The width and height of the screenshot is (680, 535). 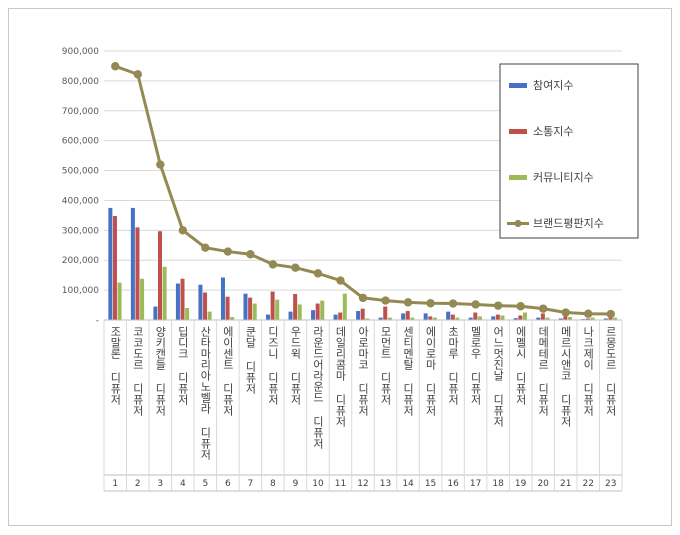 What do you see at coordinates (228, 484) in the screenshot?
I see `index-label: 6` at bounding box center [228, 484].